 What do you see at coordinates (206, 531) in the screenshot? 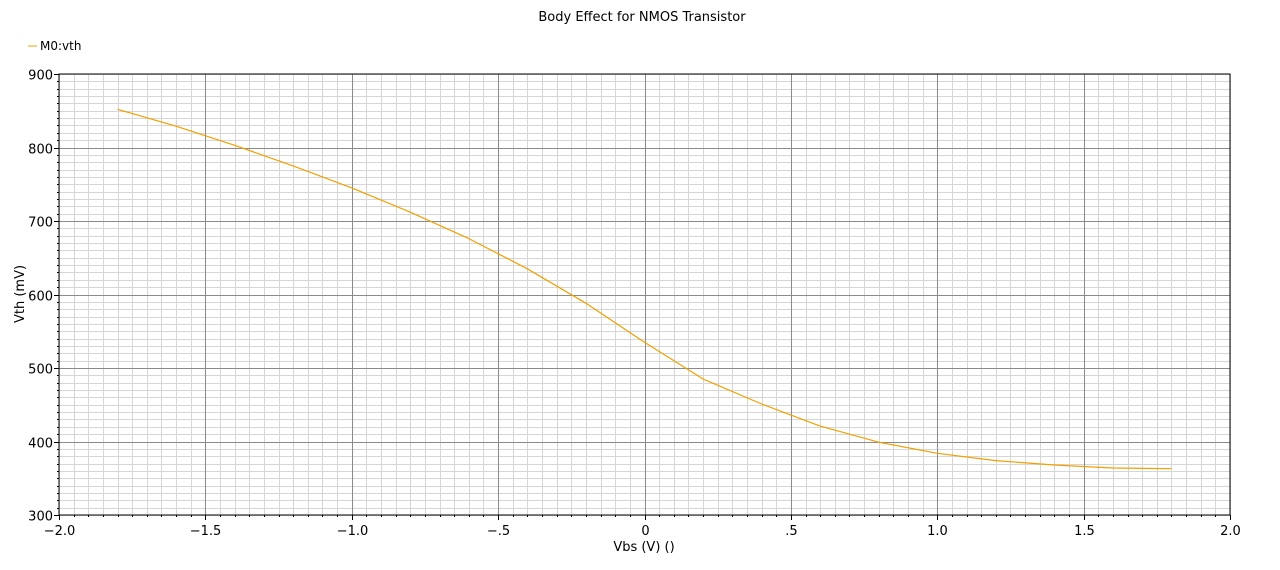
I see `x-tick-label: −1.5` at bounding box center [206, 531].